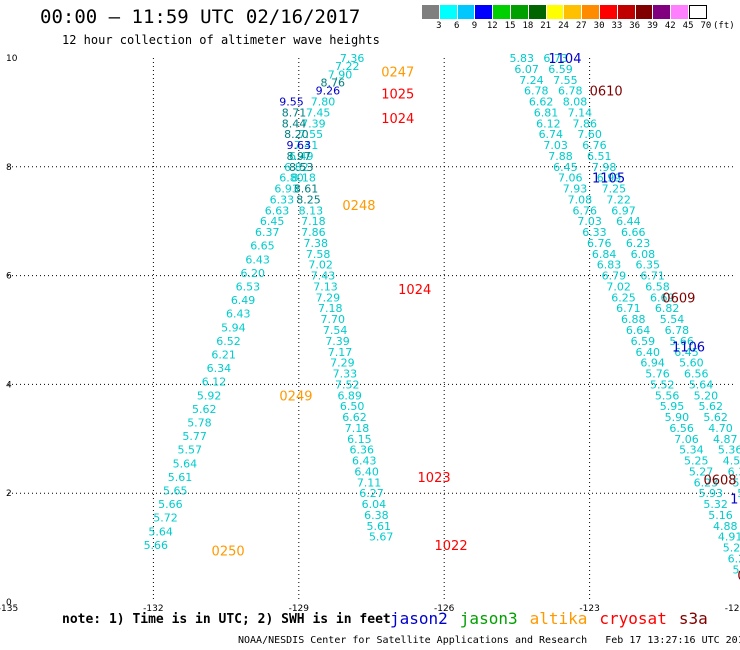 This screenshot has height=650, width=740. I want to click on wave-height-point: 5.27, so click(701, 471).